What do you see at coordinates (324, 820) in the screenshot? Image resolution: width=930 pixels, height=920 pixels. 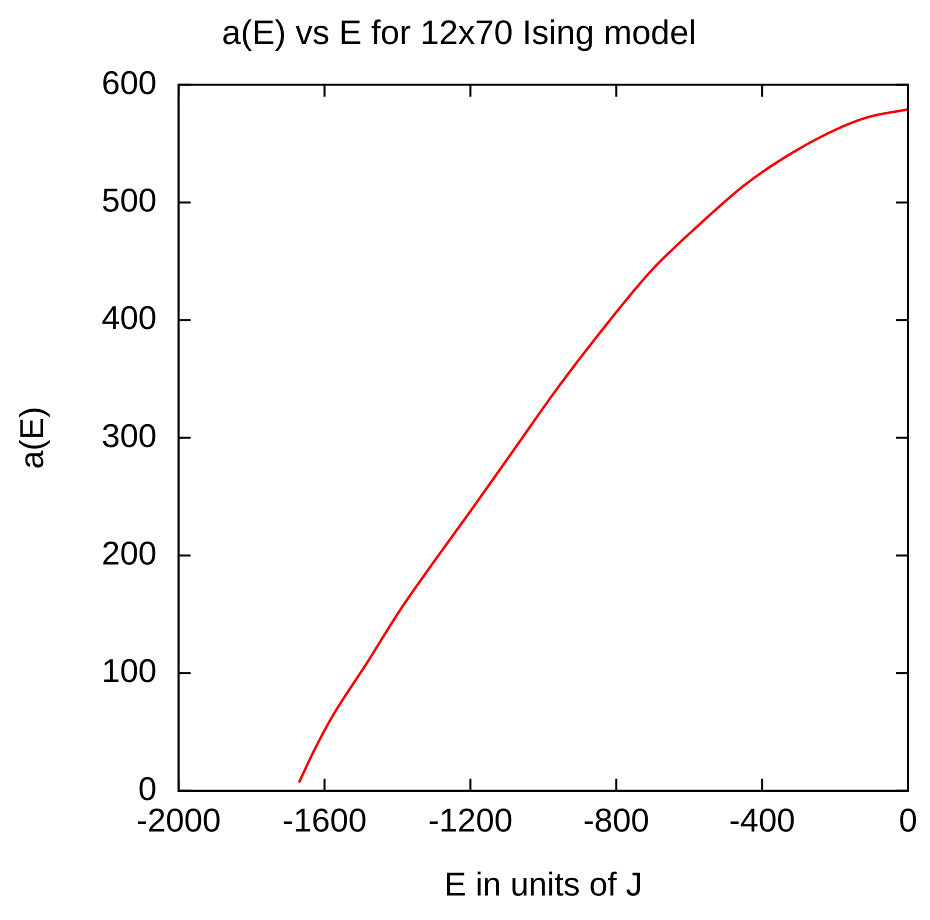 I see `x-tick-label: -1600` at bounding box center [324, 820].